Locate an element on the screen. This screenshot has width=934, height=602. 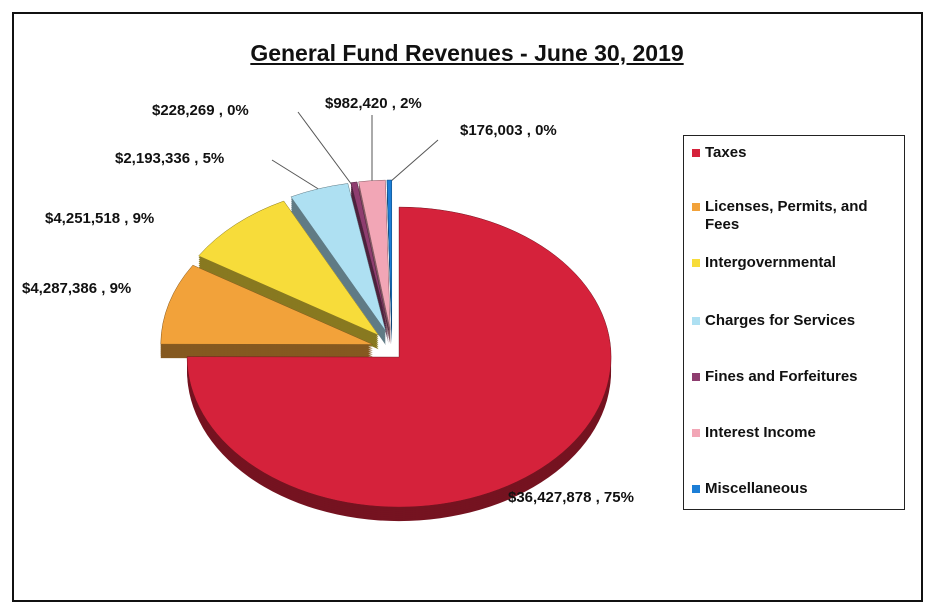
legend-label: Taxes is located at coordinates (726, 152).